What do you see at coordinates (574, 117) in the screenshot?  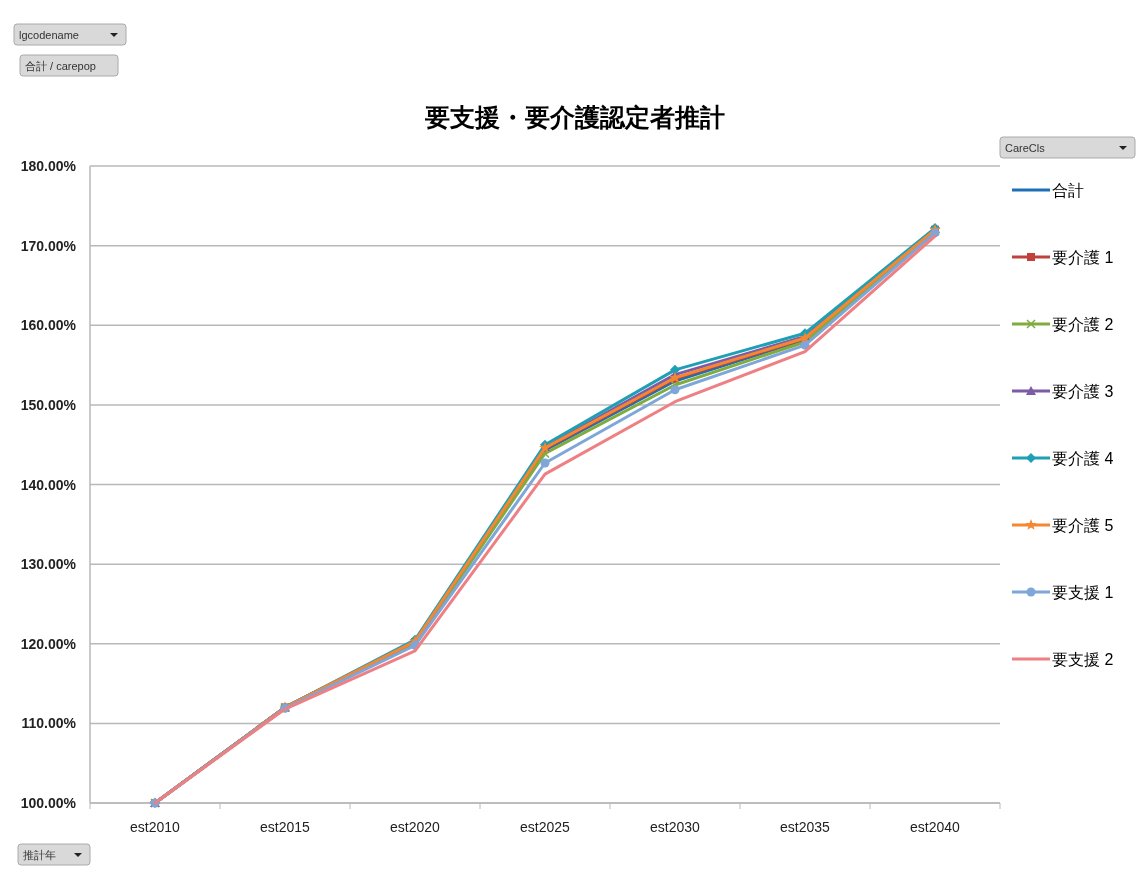 I see `chart-title: 要支援・要介護認定者推計` at bounding box center [574, 117].